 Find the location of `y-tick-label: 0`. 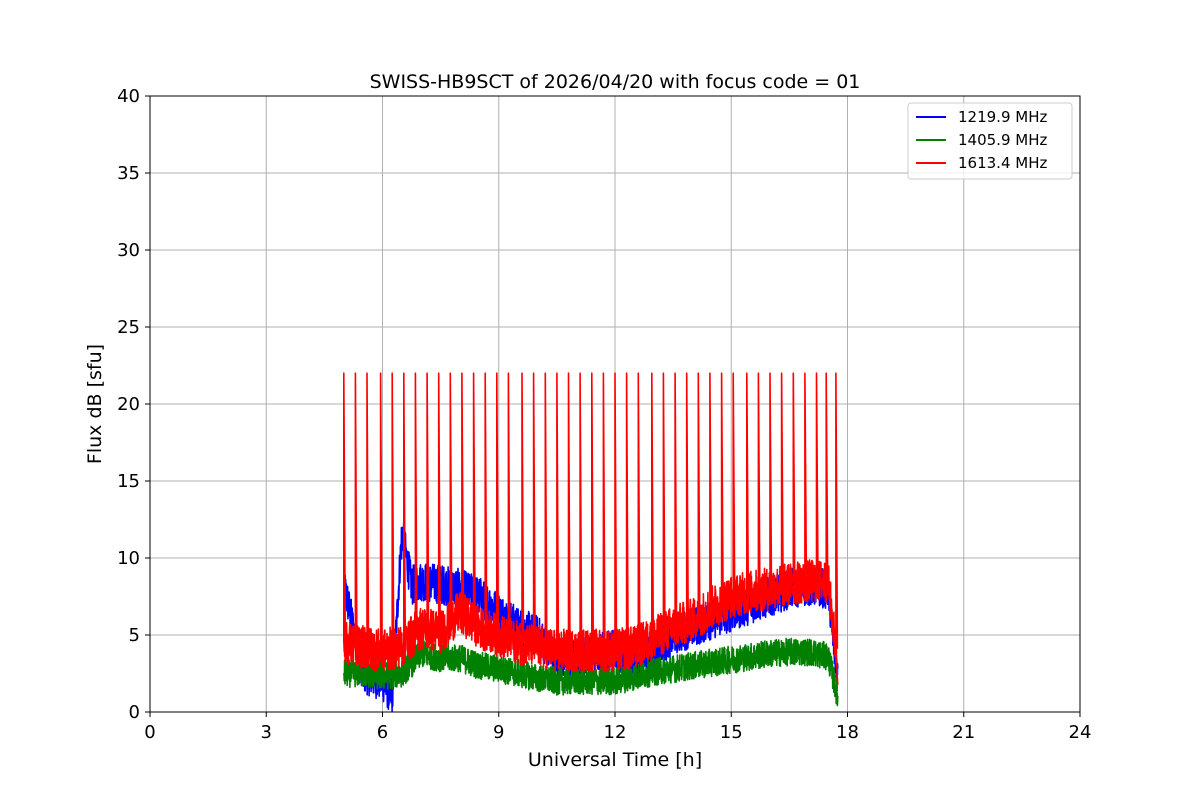

y-tick-label: 0 is located at coordinates (134, 712).